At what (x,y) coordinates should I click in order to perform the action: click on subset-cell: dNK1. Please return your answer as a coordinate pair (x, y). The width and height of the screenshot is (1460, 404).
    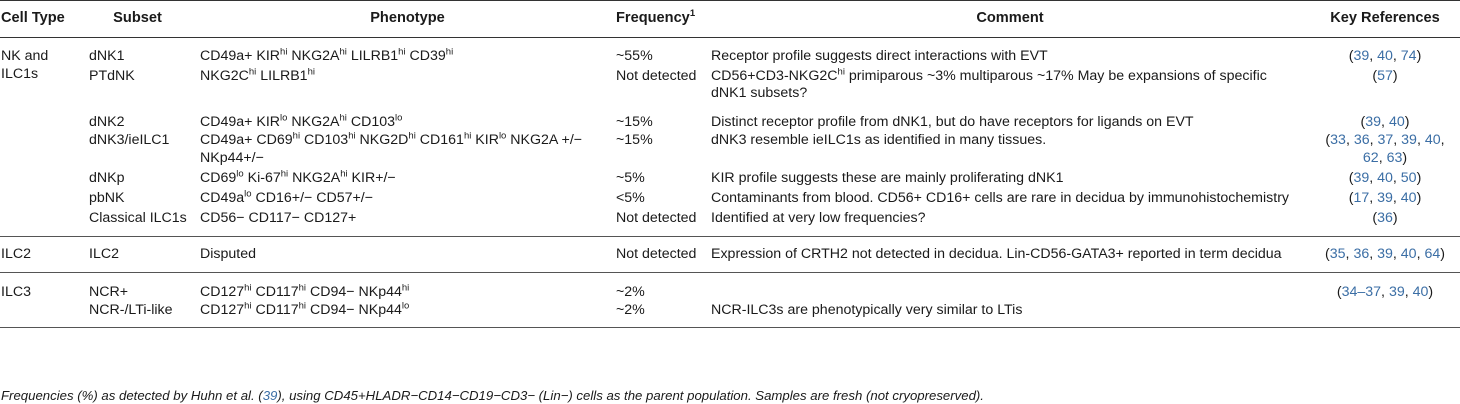
    Looking at the image, I should click on (107, 56).